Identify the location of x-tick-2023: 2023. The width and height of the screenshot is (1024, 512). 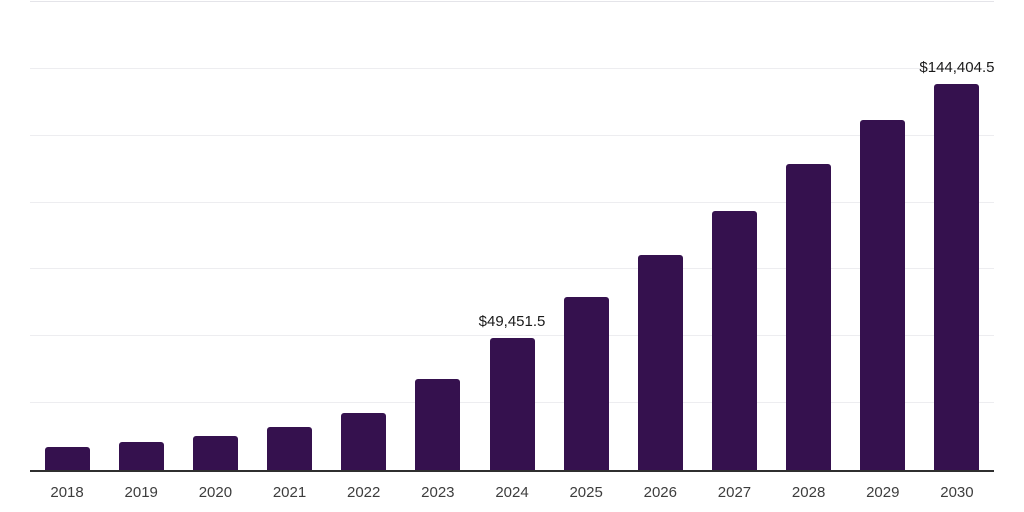
(438, 492).